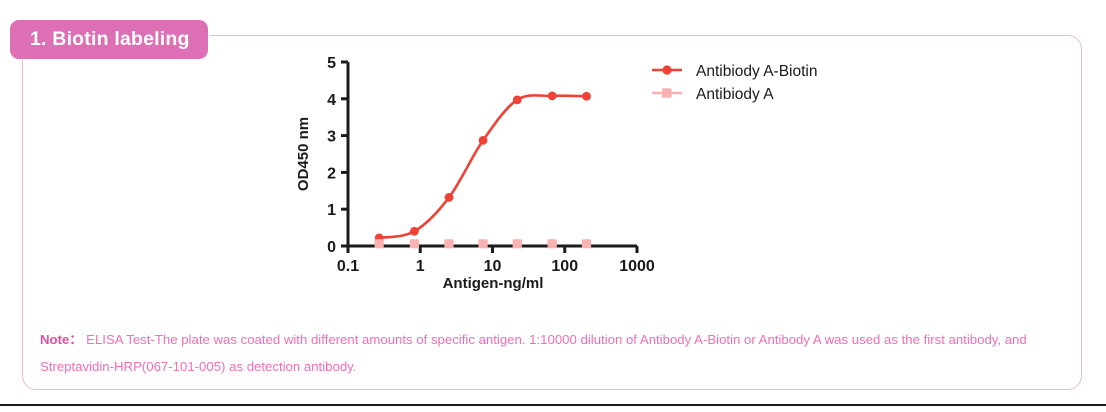 The height and width of the screenshot is (412, 1106). What do you see at coordinates (553, 405) in the screenshot?
I see `bottom-divider` at bounding box center [553, 405].